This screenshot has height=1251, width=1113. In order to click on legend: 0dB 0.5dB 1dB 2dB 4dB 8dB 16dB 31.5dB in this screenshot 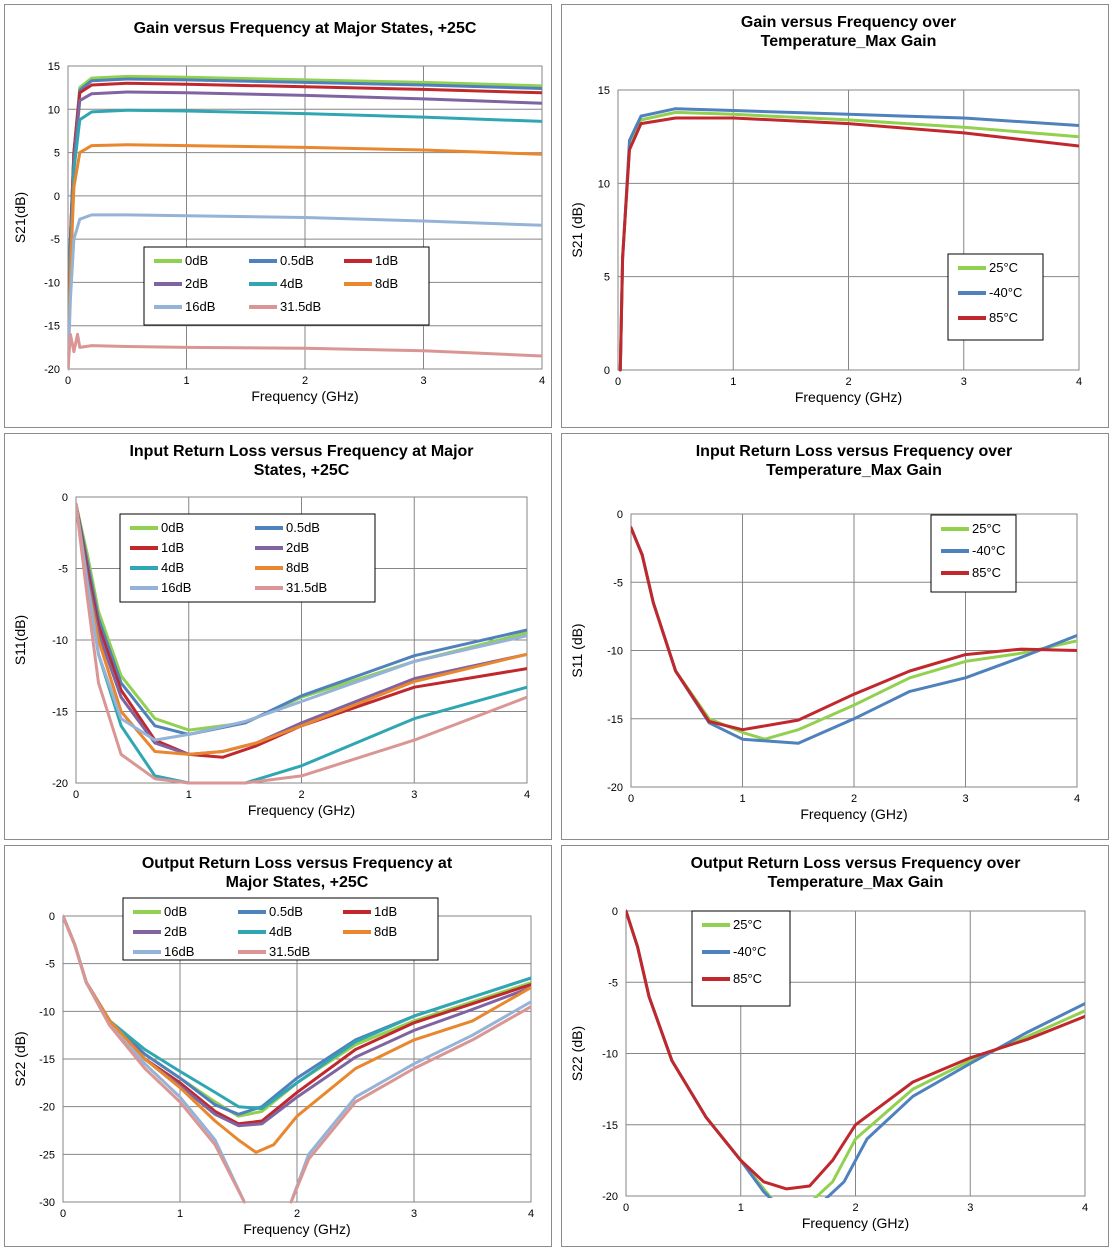, I will do `click(280, 929)`.